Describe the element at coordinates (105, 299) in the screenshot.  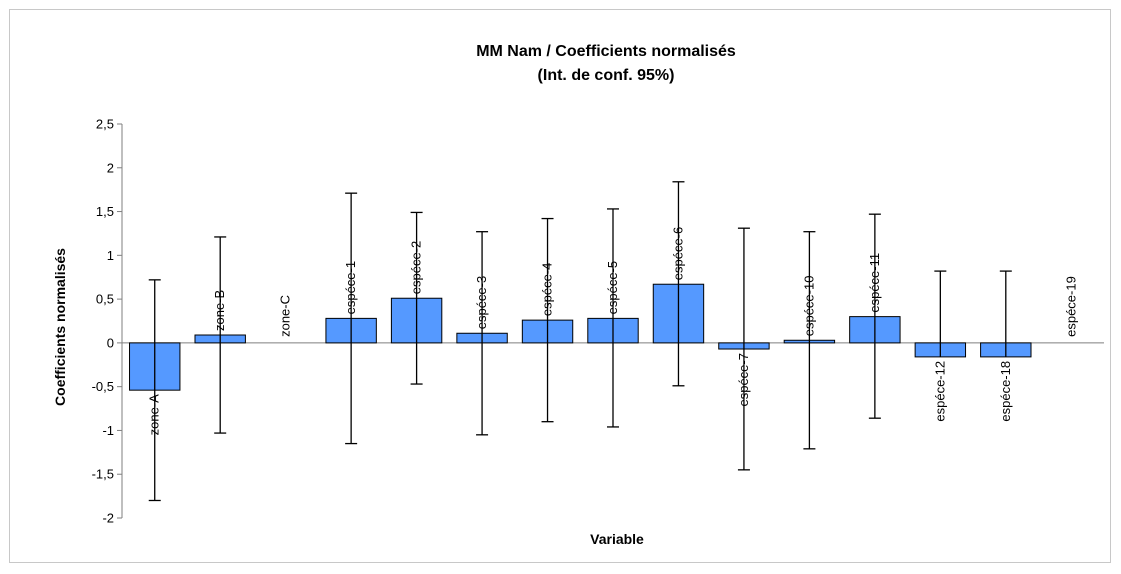
I see `y-tick-label: 0,5` at that location.